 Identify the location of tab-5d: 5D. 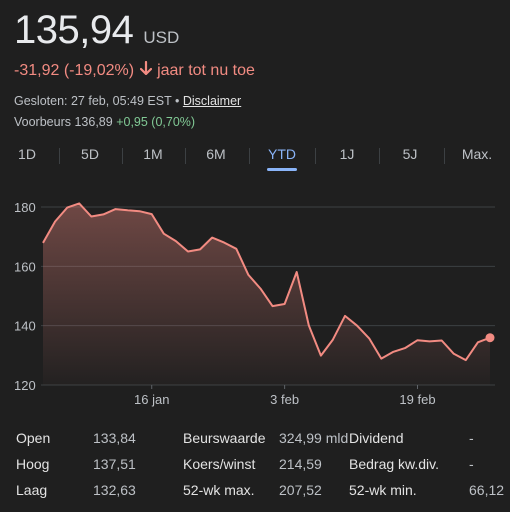
(90, 154).